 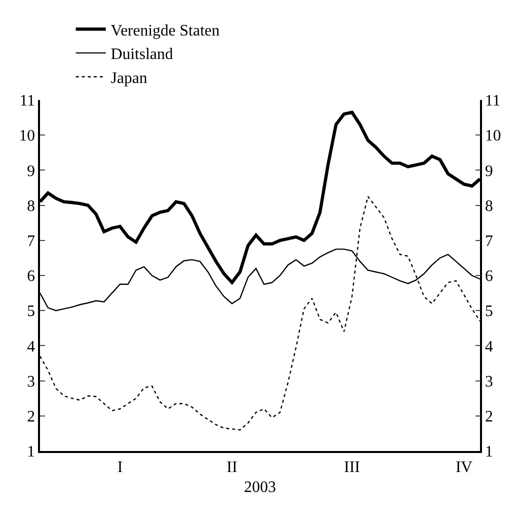 I want to click on legend-label: Japan, so click(x=129, y=78).